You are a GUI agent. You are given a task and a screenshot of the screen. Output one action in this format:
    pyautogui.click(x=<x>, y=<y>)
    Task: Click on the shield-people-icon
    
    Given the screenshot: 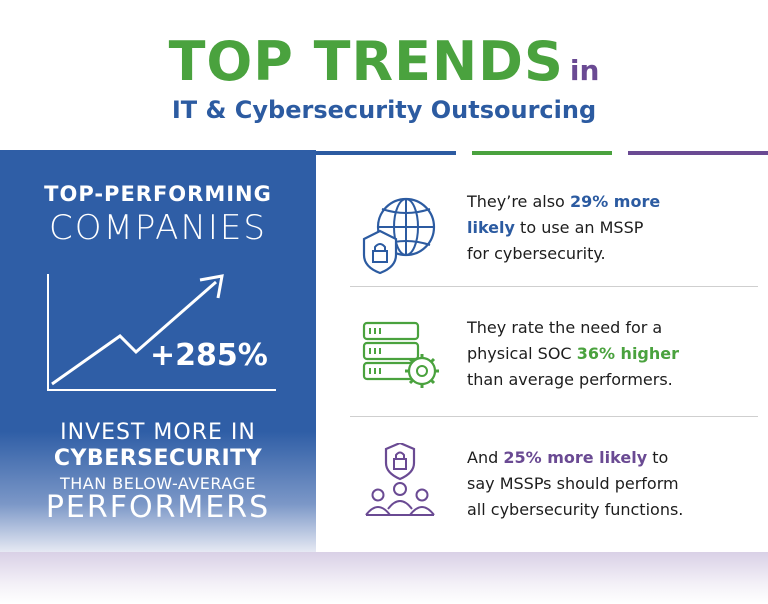 What is the action you would take?
    pyautogui.click(x=400, y=479)
    